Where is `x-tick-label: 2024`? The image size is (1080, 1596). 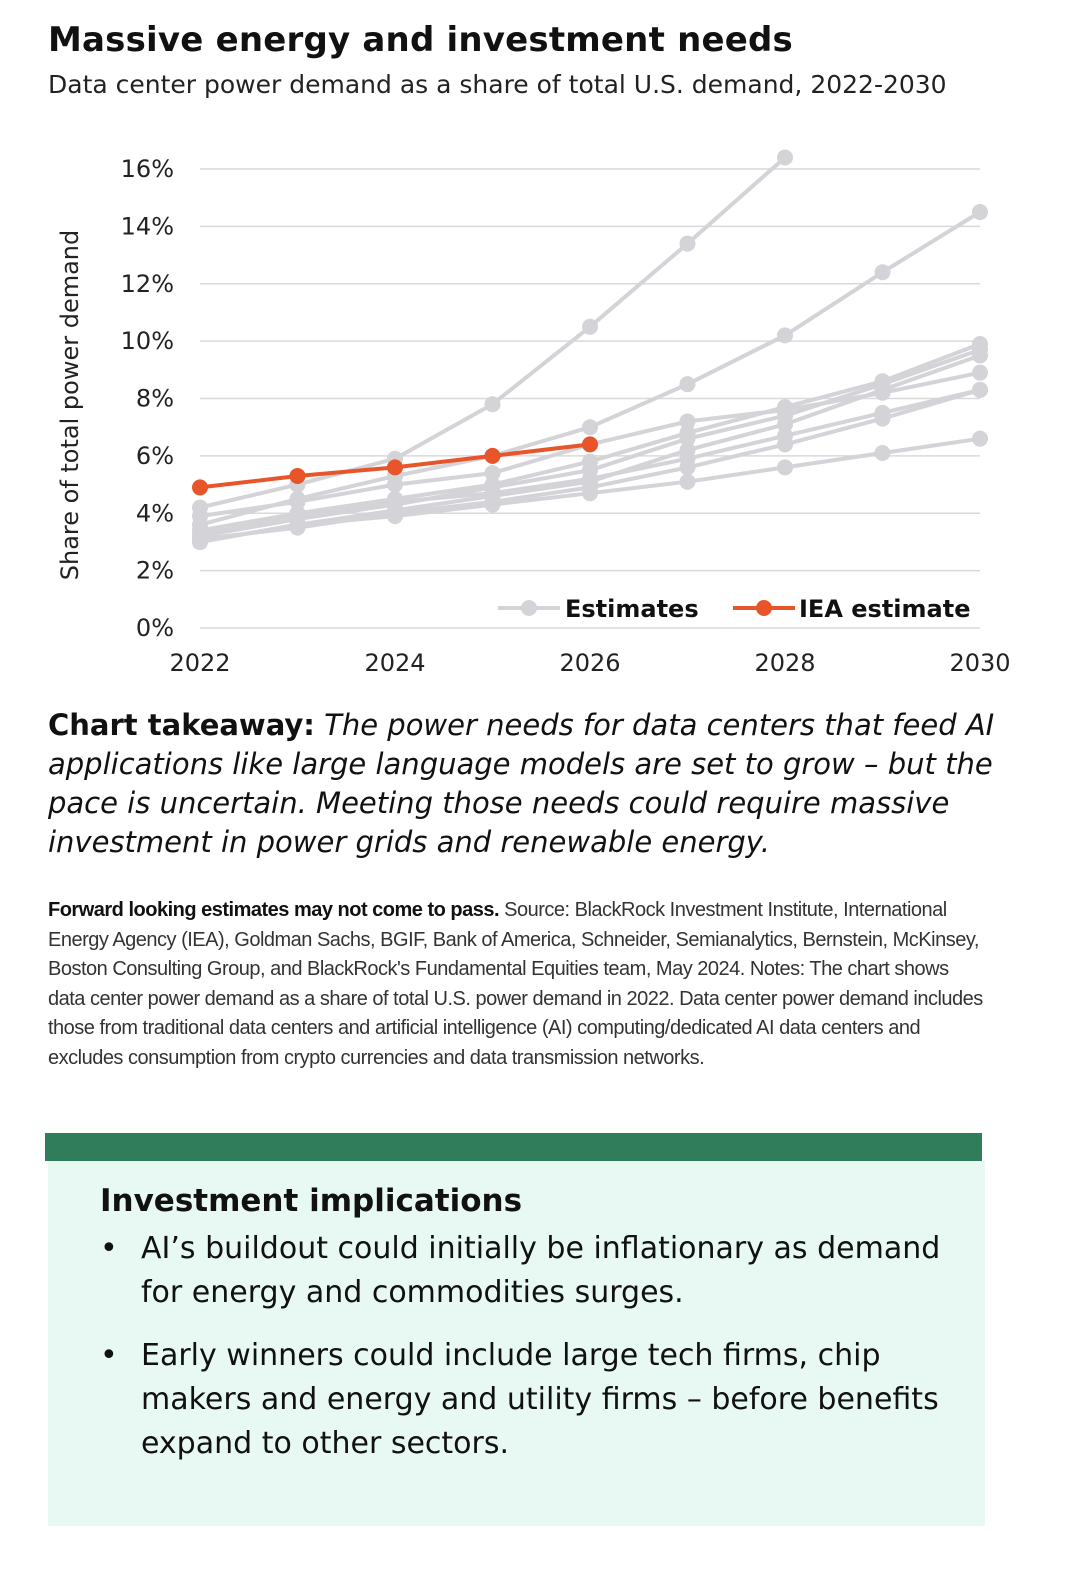
x-tick-label: 2024 is located at coordinates (394, 663).